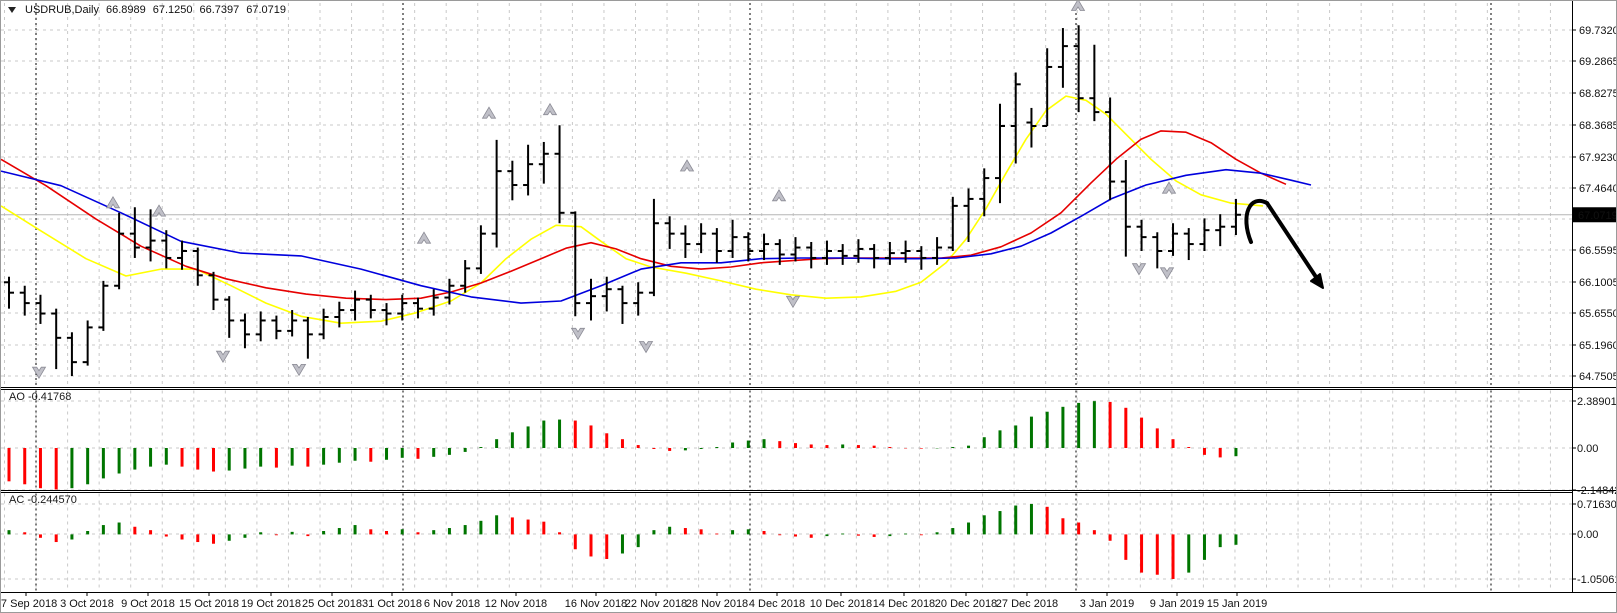 This screenshot has width=1617, height=613. I want to click on svg-text: 69.2865, so click(1598, 62).